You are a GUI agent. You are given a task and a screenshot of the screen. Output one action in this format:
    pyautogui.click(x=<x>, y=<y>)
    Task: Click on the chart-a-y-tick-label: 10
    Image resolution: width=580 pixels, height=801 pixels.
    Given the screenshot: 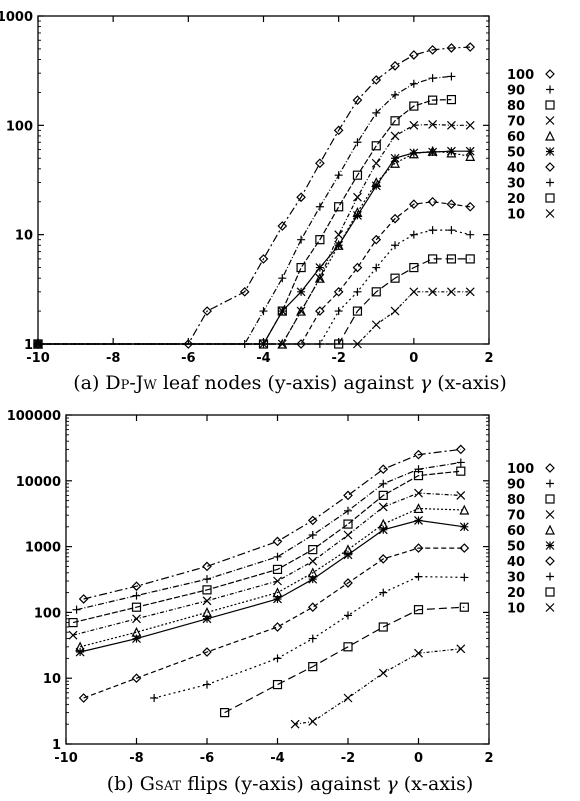 What is the action you would take?
    pyautogui.click(x=24, y=236)
    